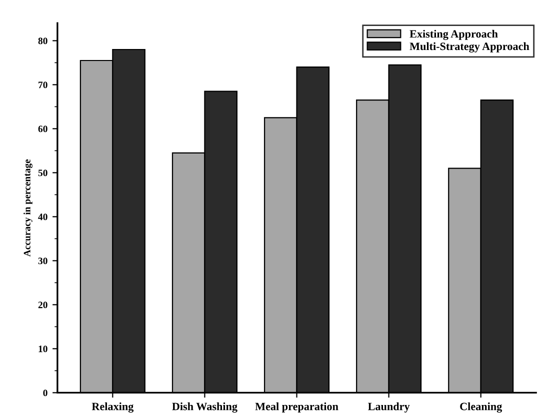 The height and width of the screenshot is (420, 547). I want to click on y-tick-label: 30, so click(43, 261).